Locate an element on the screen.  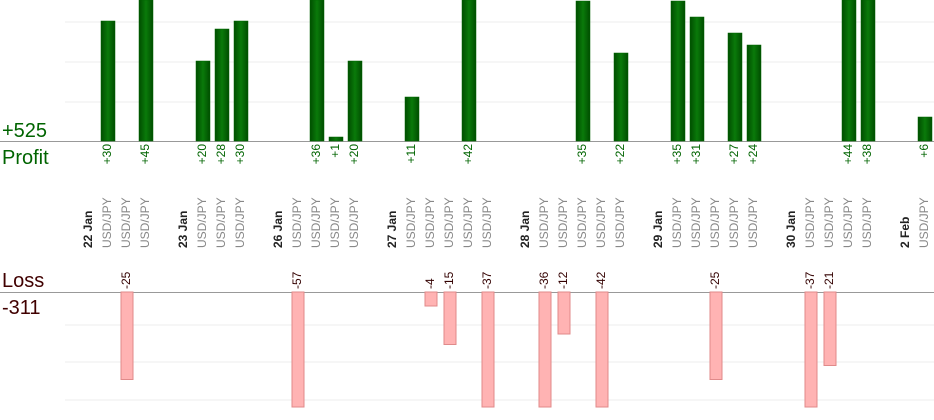
loss-label: Loss is located at coordinates (23, 281).